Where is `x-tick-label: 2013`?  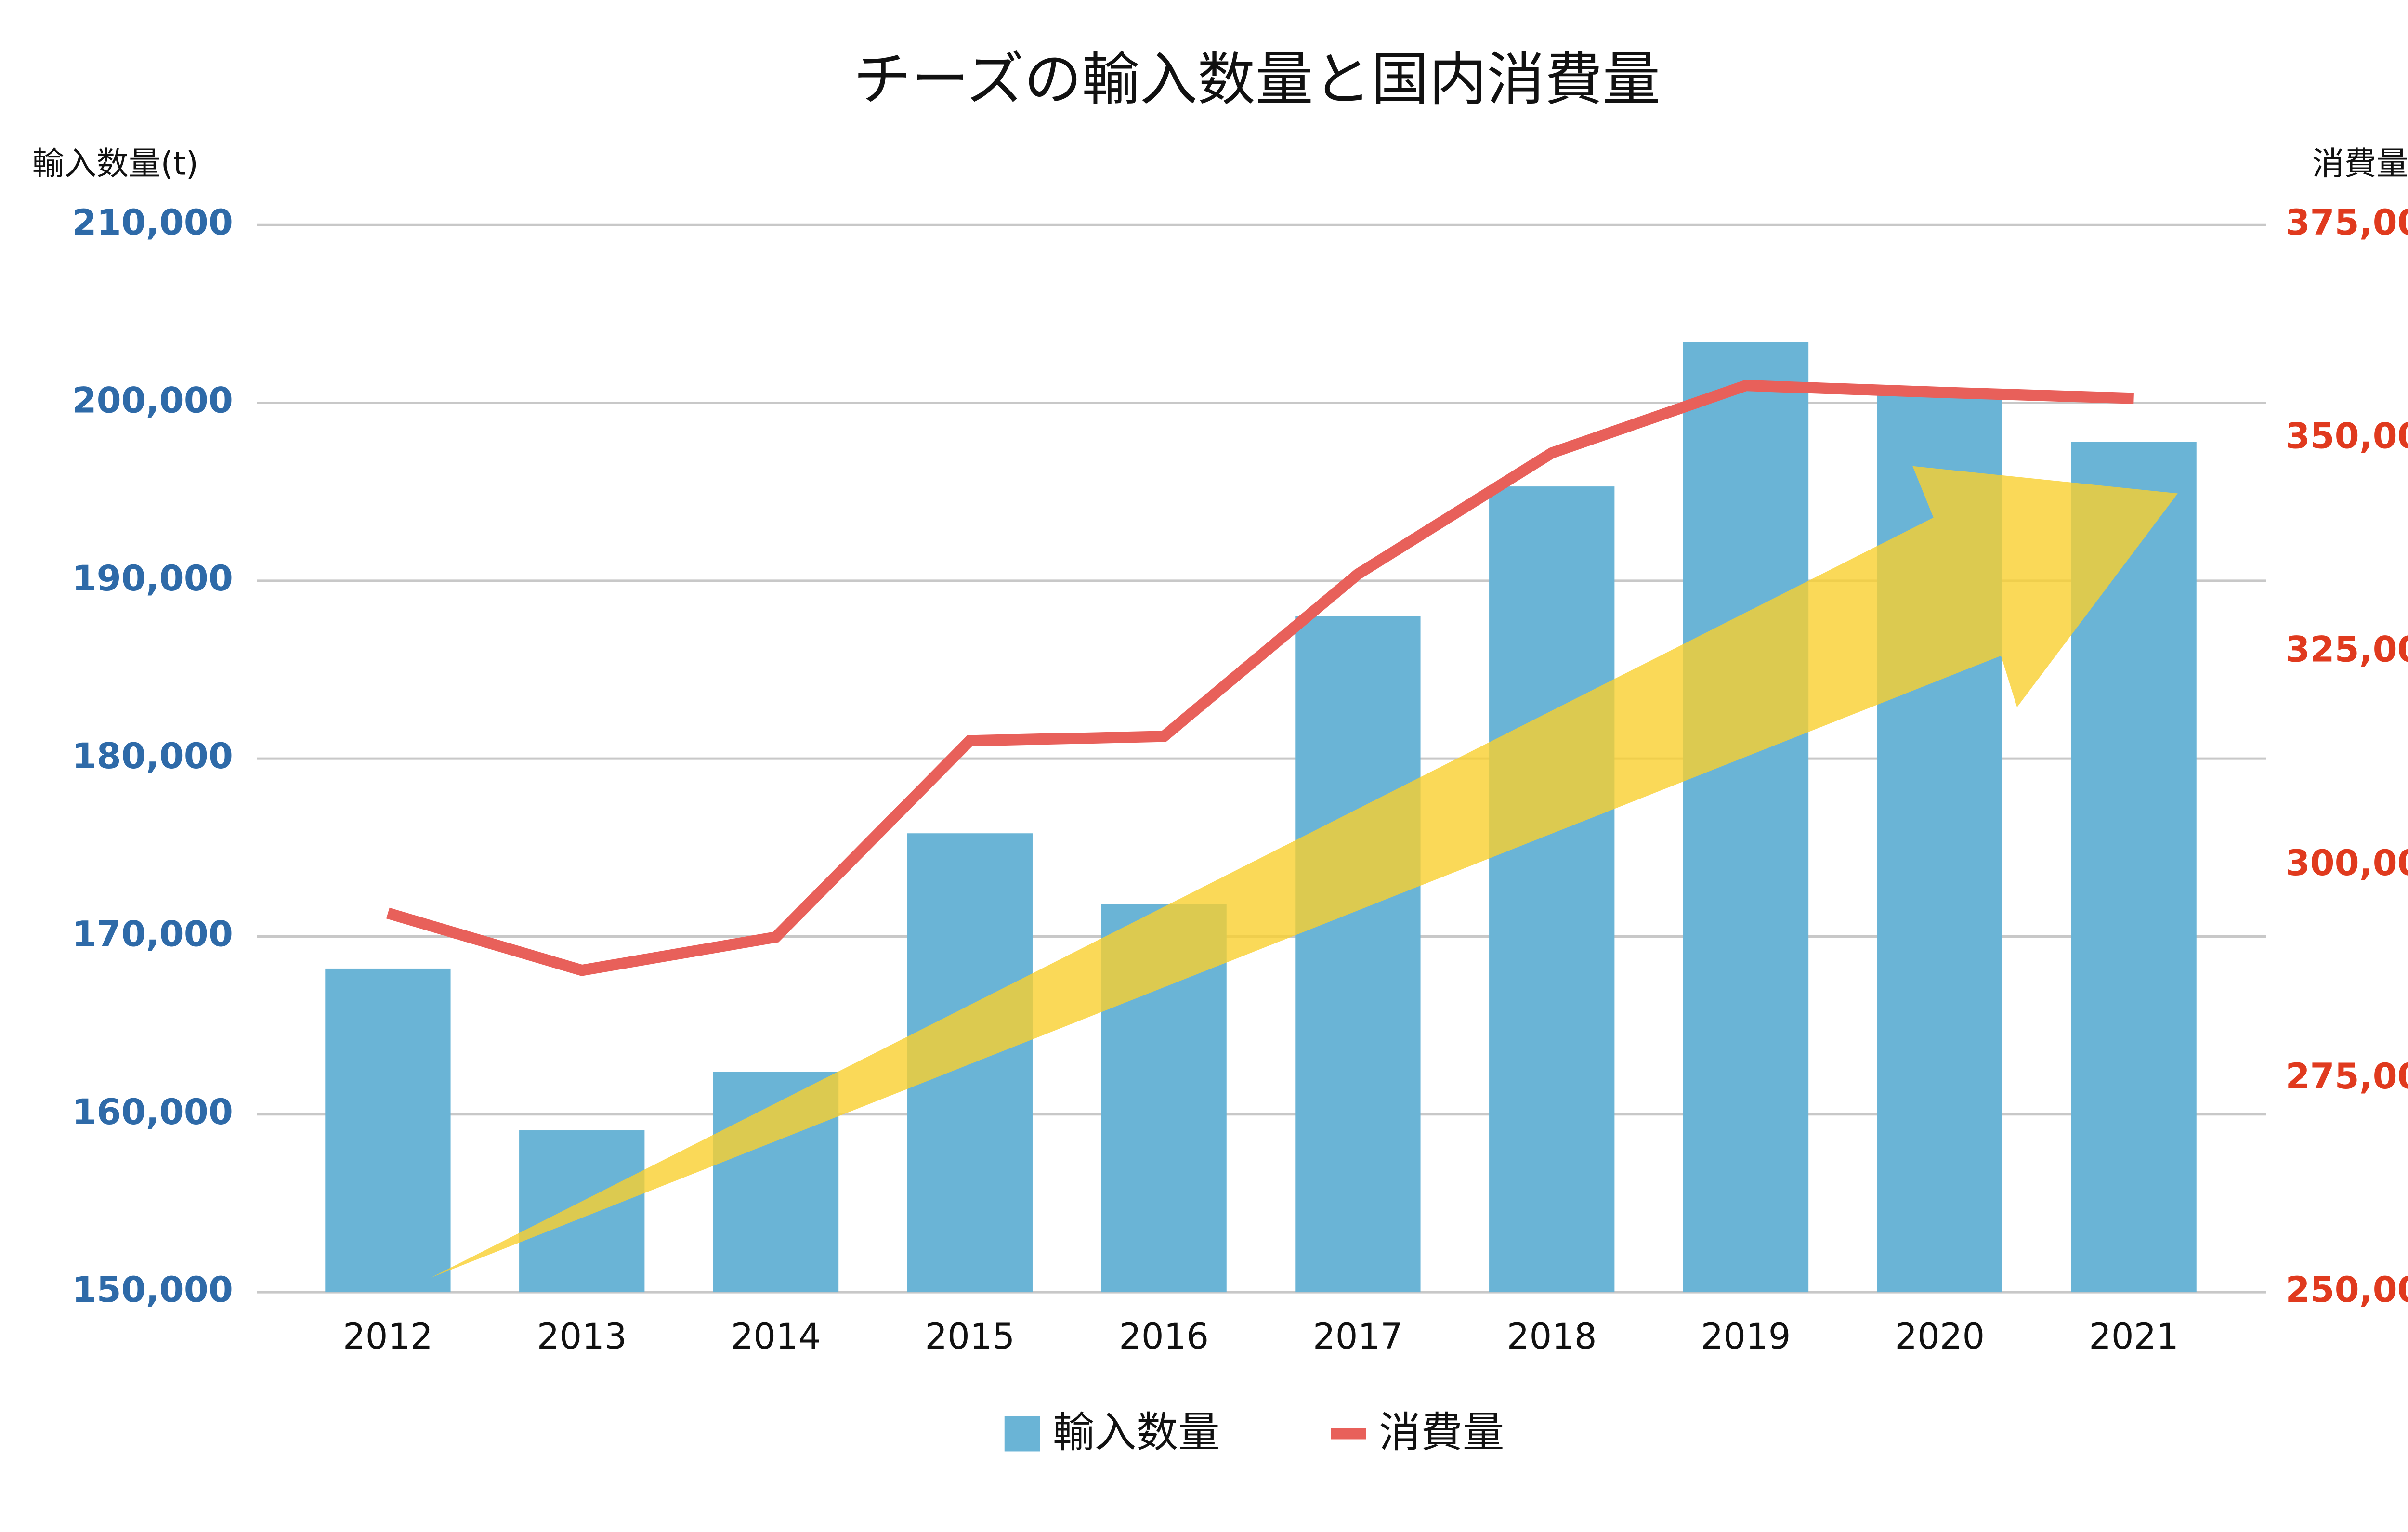 x-tick-label: 2013 is located at coordinates (582, 1336).